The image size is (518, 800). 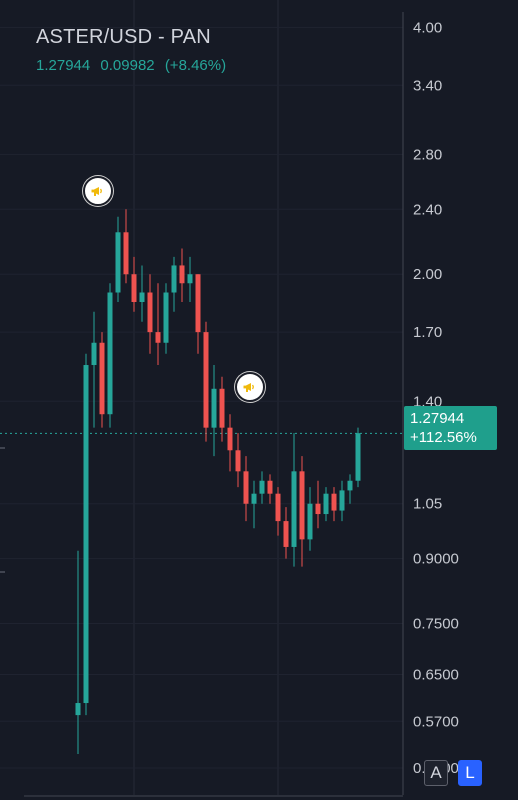 I want to click on last-price-label: 1.27944 +112.56%, so click(x=450, y=428).